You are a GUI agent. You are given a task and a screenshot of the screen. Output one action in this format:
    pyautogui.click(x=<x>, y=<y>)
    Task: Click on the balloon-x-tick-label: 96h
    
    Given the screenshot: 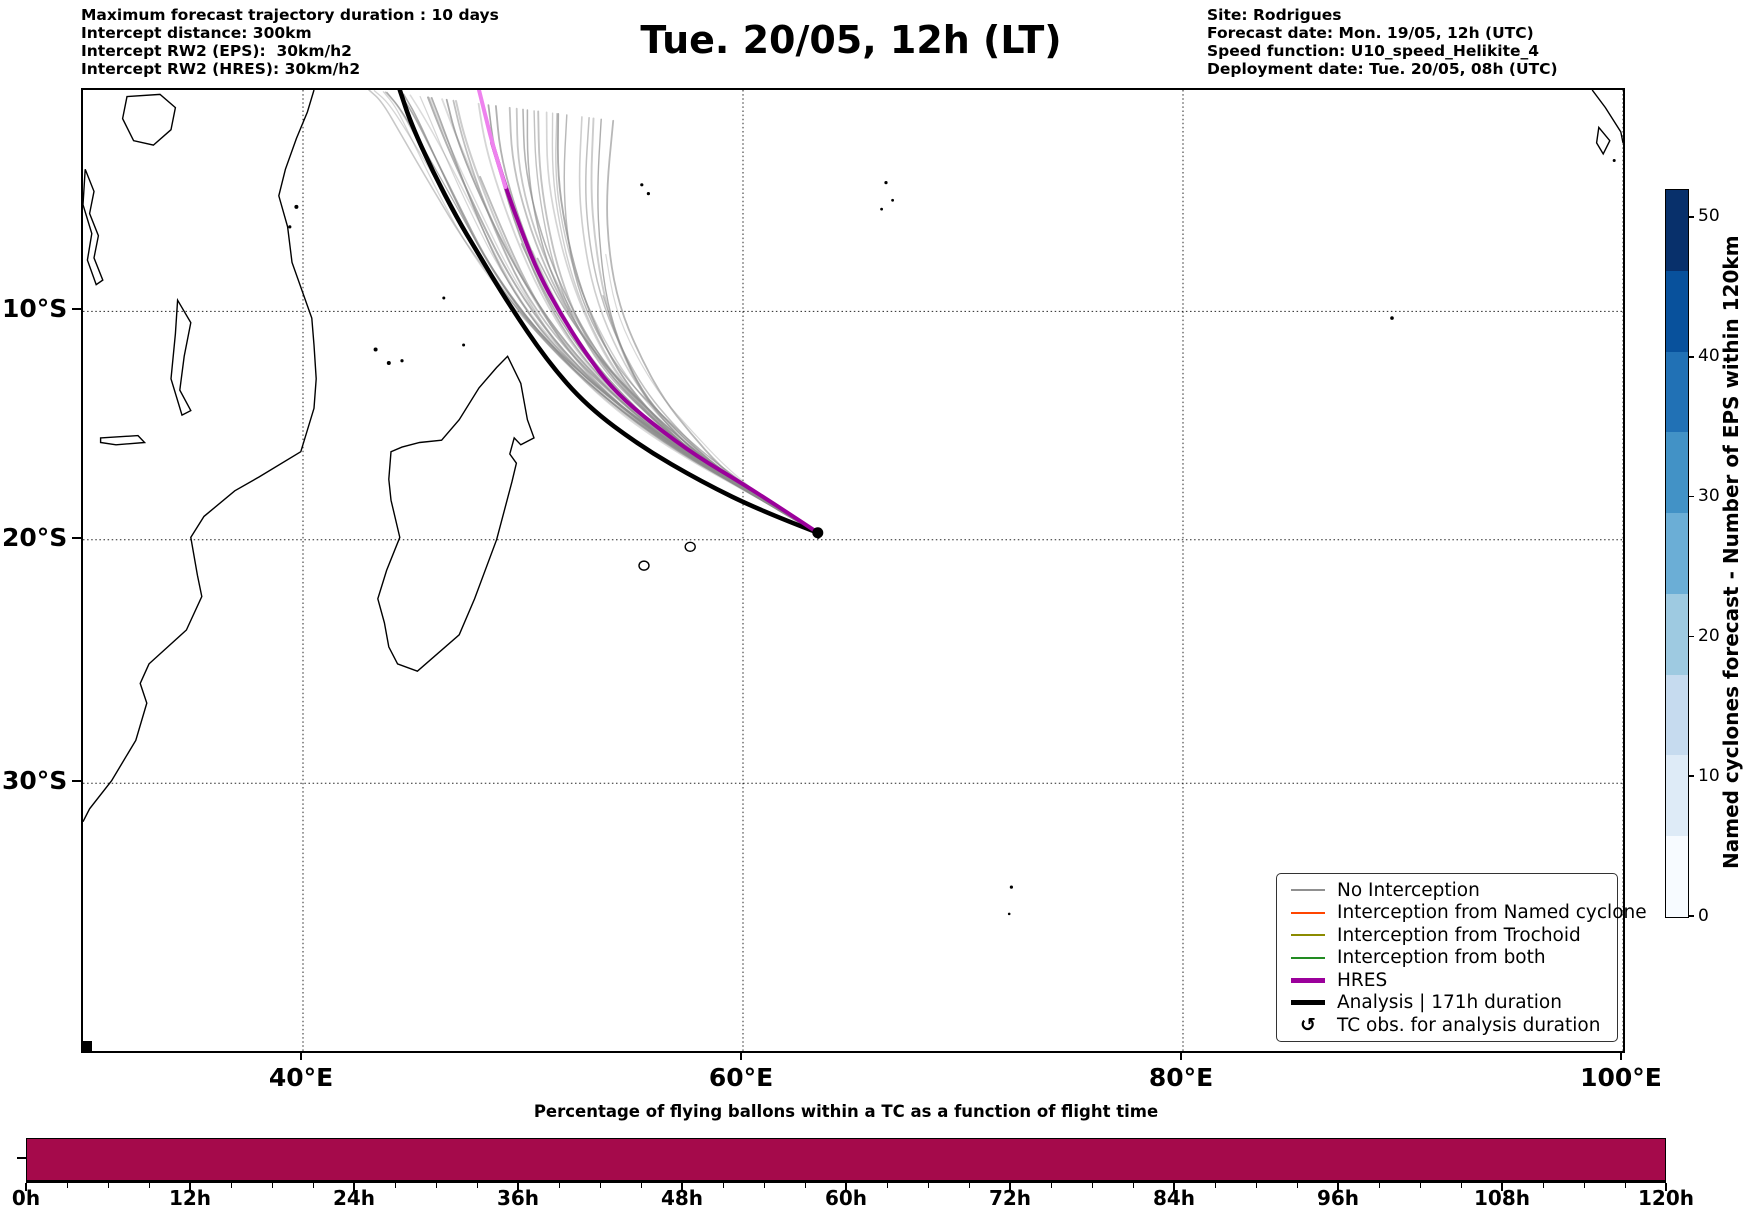 What is the action you would take?
    pyautogui.click(x=1338, y=1198)
    